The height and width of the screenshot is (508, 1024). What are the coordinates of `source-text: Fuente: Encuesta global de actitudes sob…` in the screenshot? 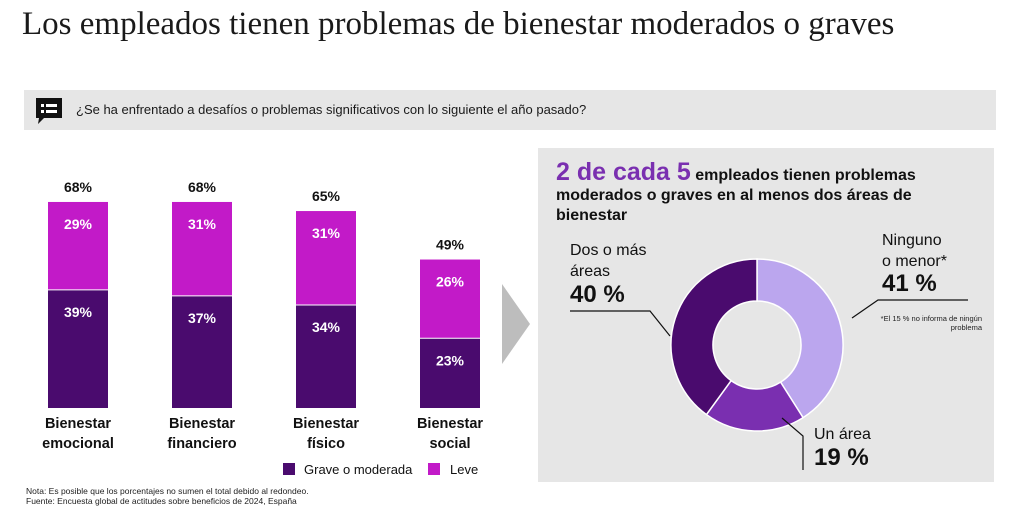 It's located at (161, 501).